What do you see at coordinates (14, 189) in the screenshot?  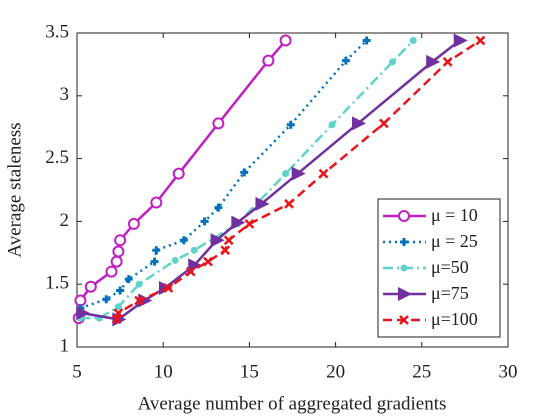 I see `y-axis-label: Average staleness` at bounding box center [14, 189].